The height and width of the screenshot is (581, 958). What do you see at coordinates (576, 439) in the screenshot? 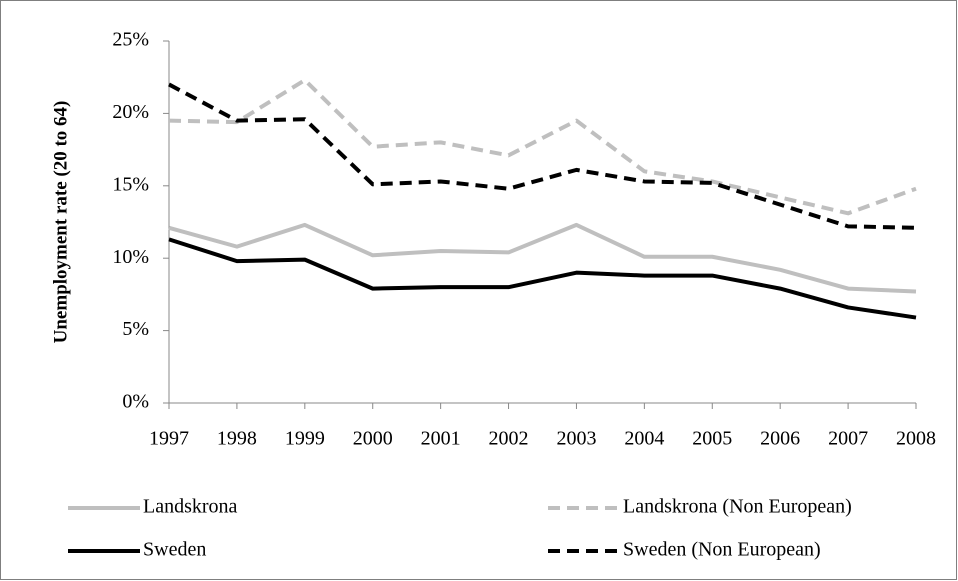
I see `x-tick-label: 2003` at bounding box center [576, 439].